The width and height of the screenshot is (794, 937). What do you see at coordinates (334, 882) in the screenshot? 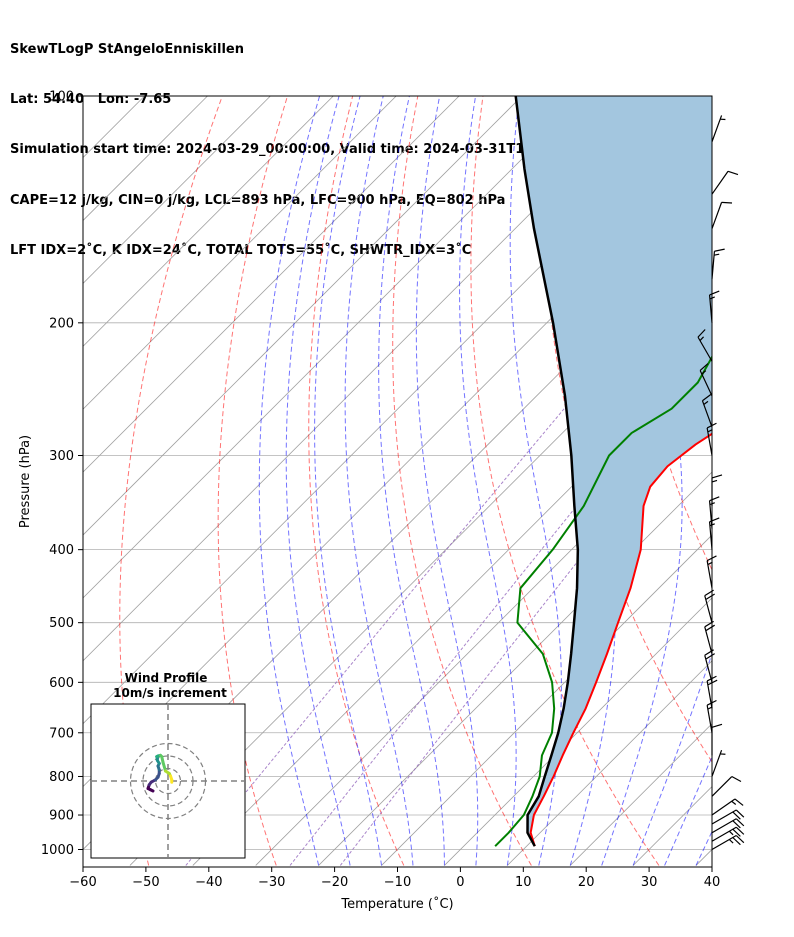
I see `x-tick-label: −20` at bounding box center [334, 882].